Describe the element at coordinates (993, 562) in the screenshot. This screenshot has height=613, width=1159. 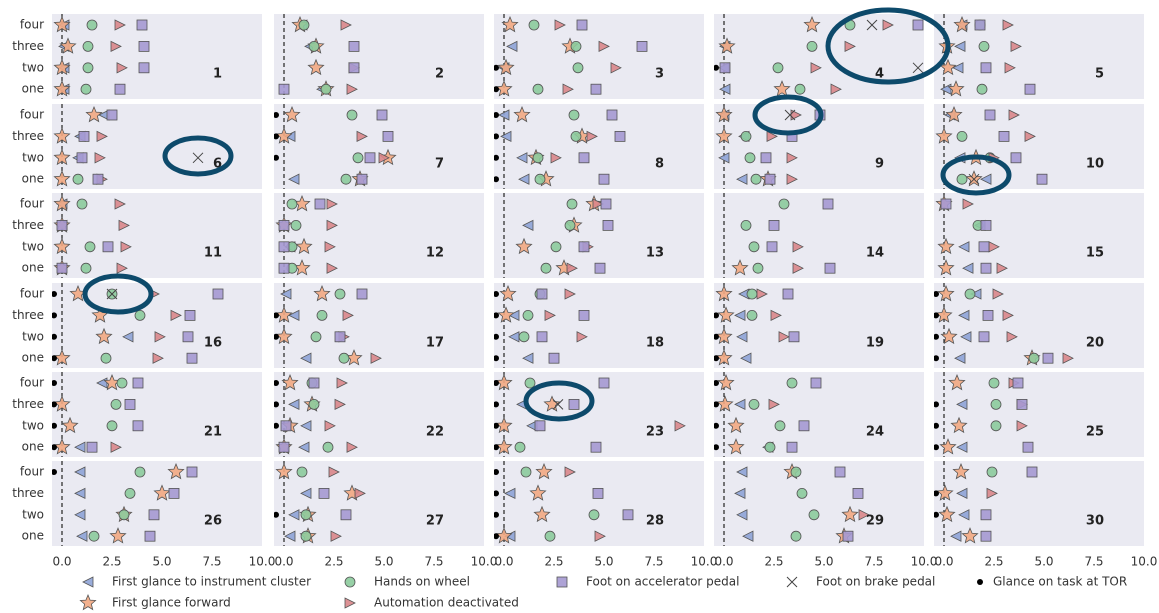
I see `x-tick-label: 2.5` at that location.